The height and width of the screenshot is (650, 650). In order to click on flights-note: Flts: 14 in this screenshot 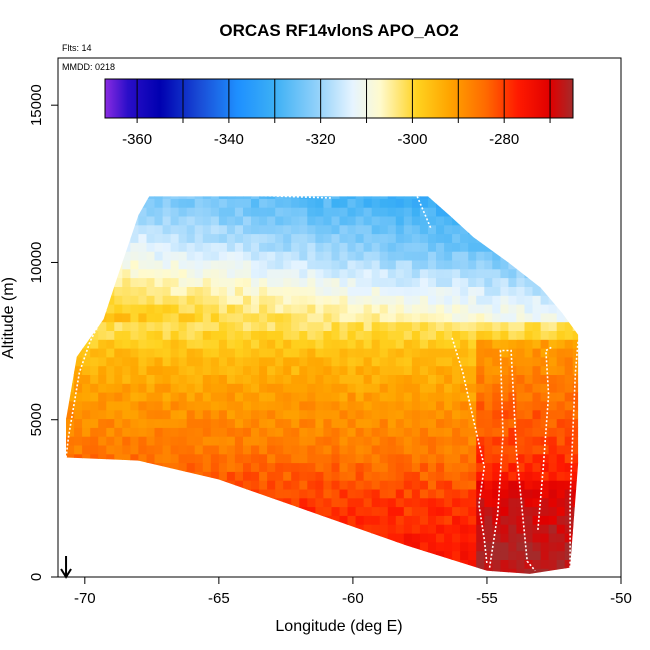, I will do `click(77, 48)`.